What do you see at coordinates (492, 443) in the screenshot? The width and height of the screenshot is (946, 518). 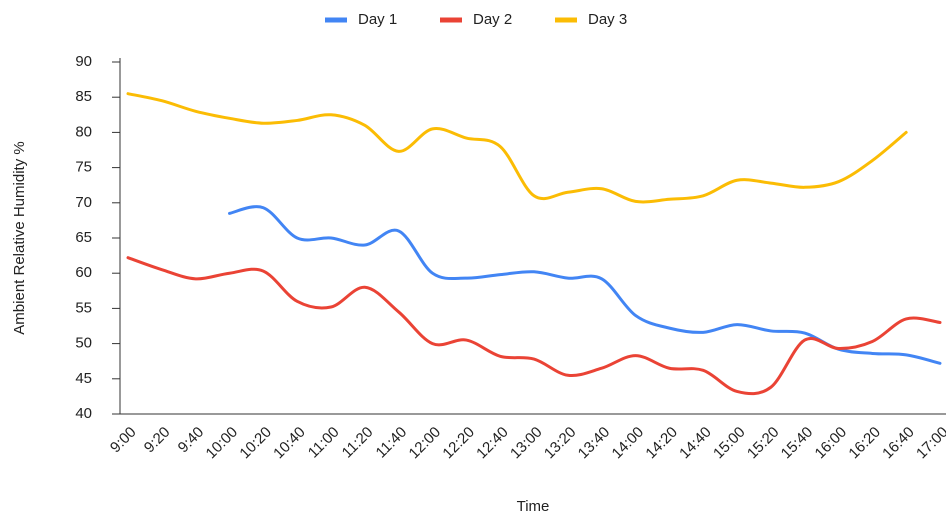 I see `x-tick-label: 12:40` at bounding box center [492, 443].